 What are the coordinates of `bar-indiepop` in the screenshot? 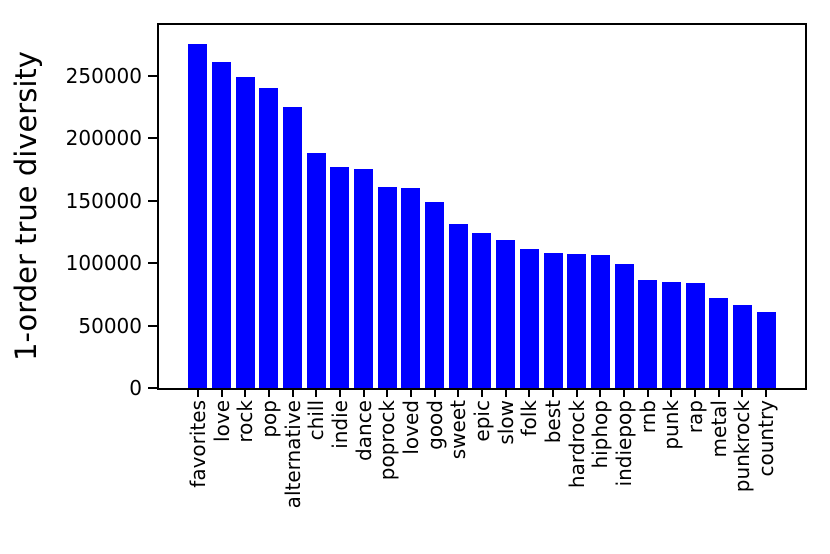 It's located at (624, 326).